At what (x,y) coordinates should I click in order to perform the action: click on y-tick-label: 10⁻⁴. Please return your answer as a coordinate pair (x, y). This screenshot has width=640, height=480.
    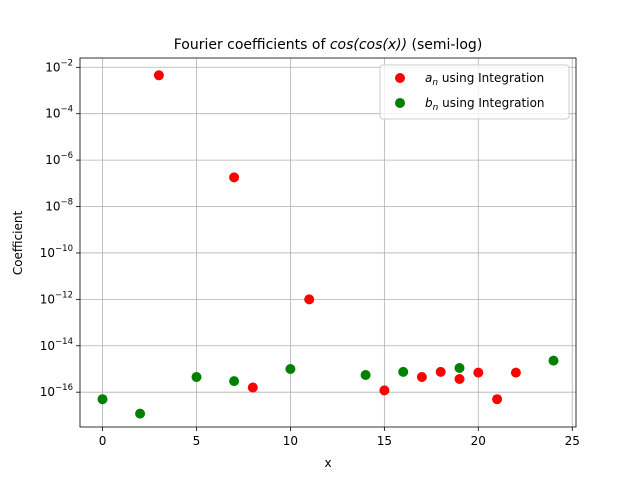
    Looking at the image, I should click on (59, 113).